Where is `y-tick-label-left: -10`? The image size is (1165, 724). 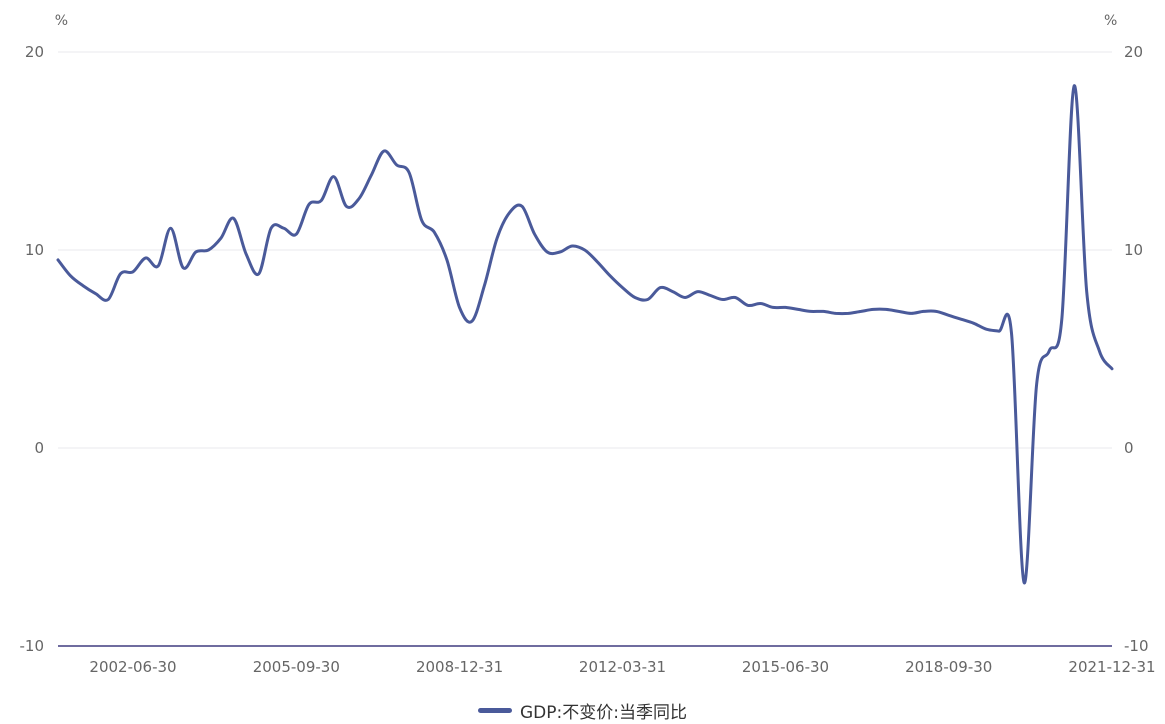 y-tick-label-left: -10 is located at coordinates (32, 646).